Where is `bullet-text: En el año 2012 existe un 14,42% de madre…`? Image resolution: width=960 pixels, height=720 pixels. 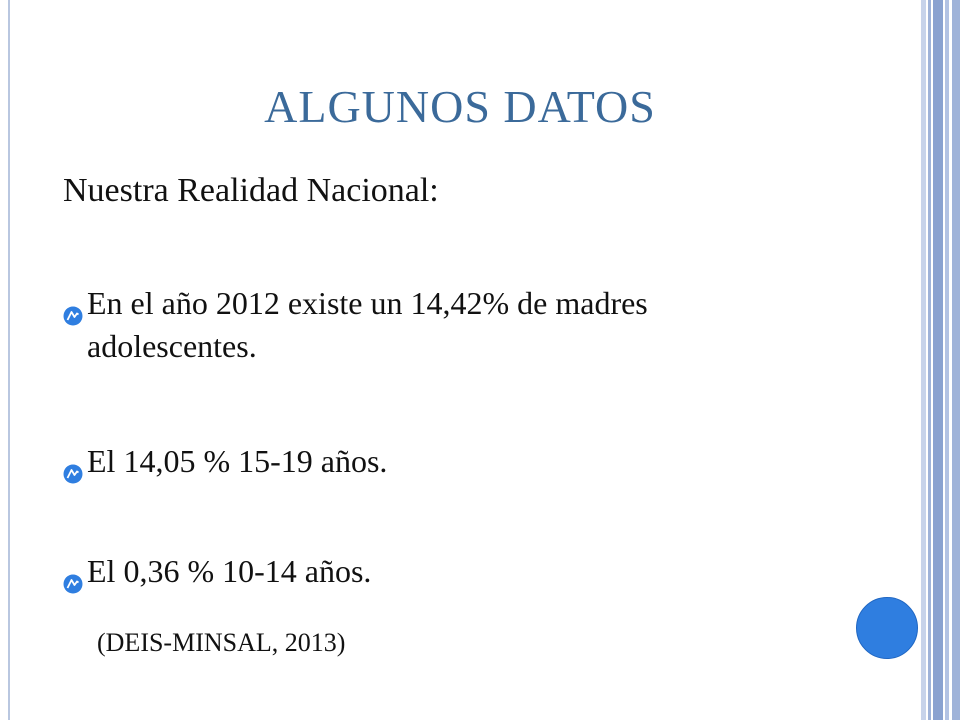
bullet-text: En el año 2012 existe un 14,42% de madre… is located at coordinates (367, 324).